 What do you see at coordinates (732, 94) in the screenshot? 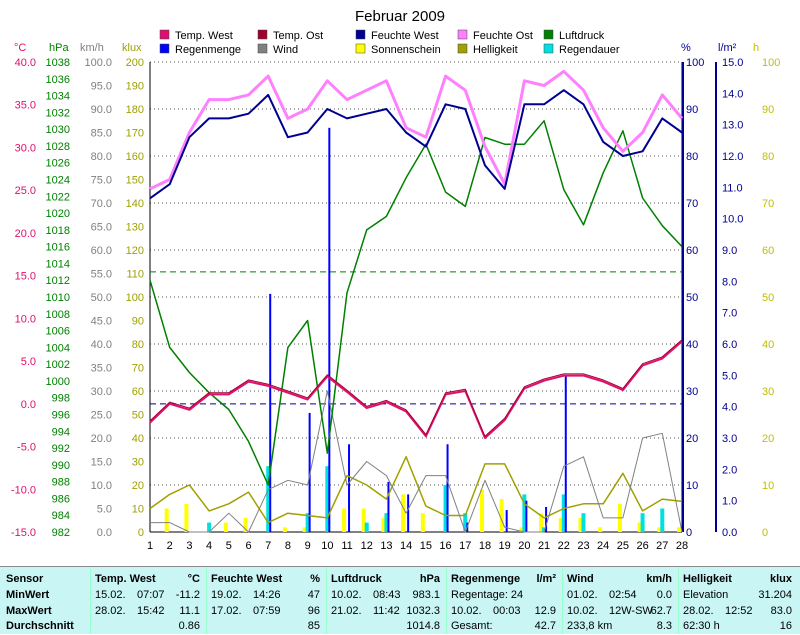
I see `axis-tick-label: 14.0` at bounding box center [732, 94].